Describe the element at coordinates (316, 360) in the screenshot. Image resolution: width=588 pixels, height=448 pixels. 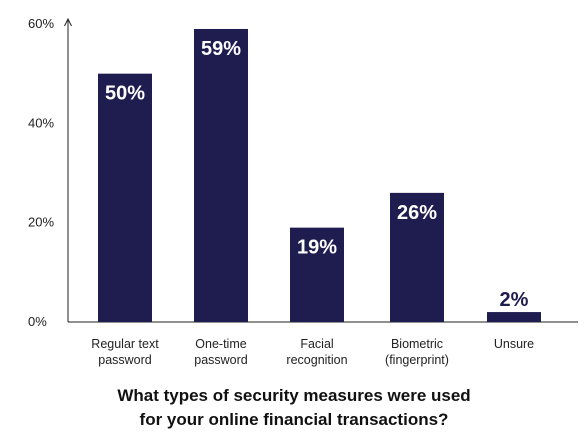
I see `x-tick-label: recognition` at that location.